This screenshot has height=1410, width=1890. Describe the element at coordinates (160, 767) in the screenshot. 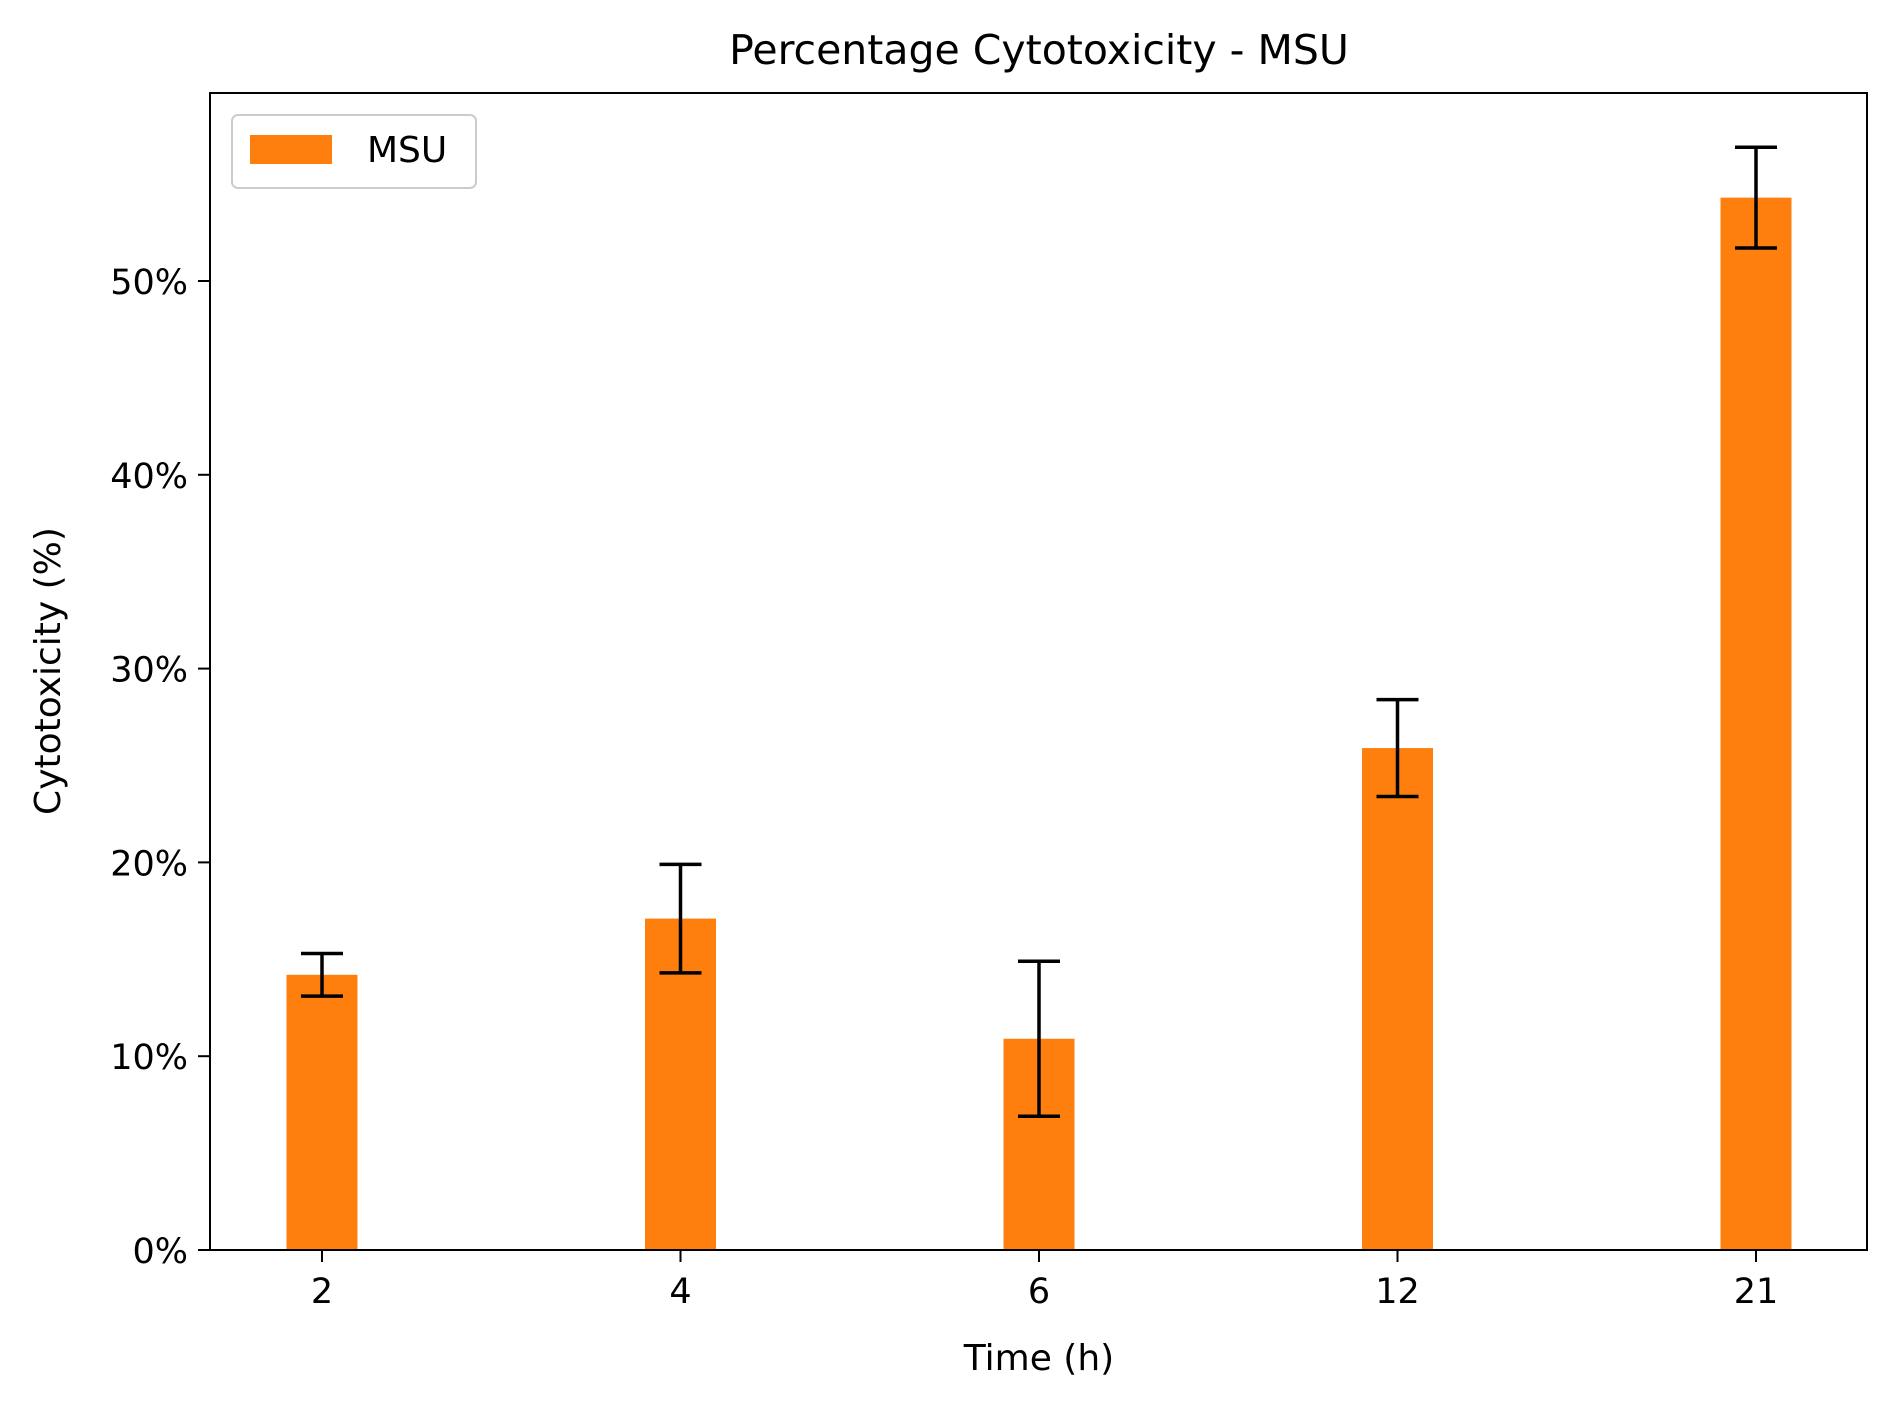

I see `y-axis: 0% 10% 20% 30% 40% 50%` at that location.